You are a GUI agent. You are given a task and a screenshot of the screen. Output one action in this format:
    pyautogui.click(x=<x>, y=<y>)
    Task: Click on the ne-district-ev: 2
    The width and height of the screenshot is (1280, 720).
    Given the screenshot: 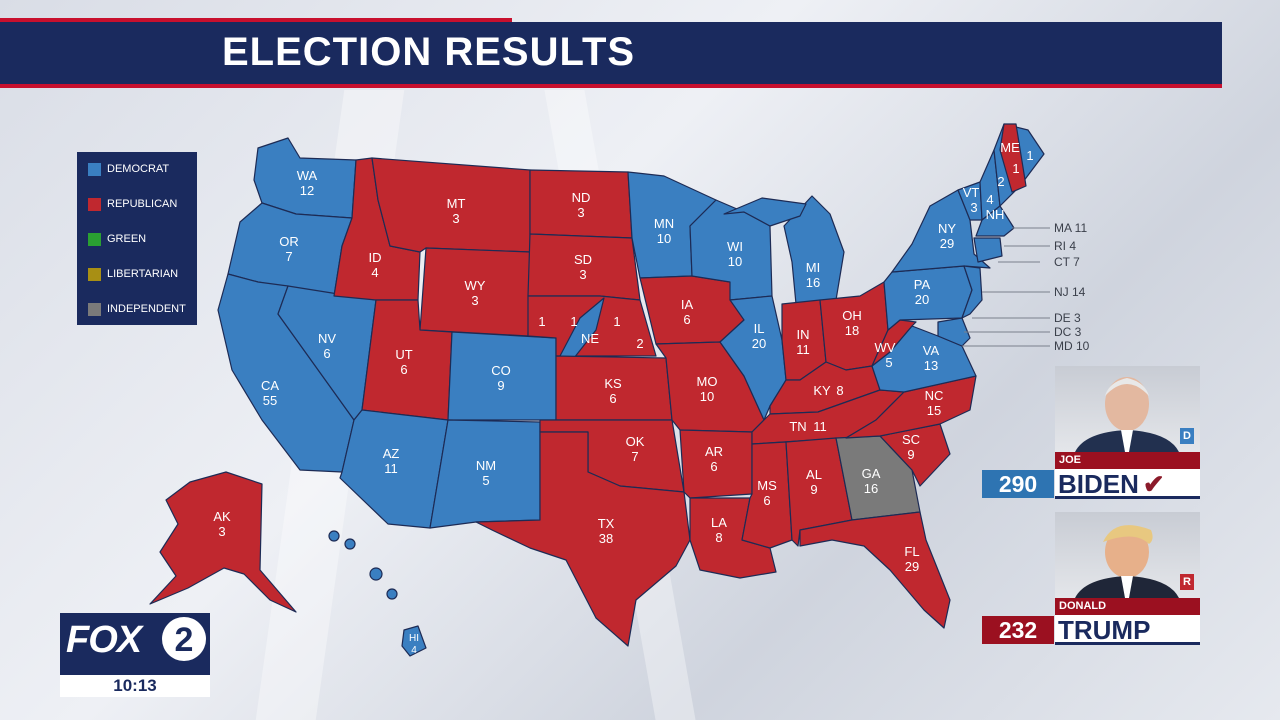 What is the action you would take?
    pyautogui.click(x=639, y=343)
    